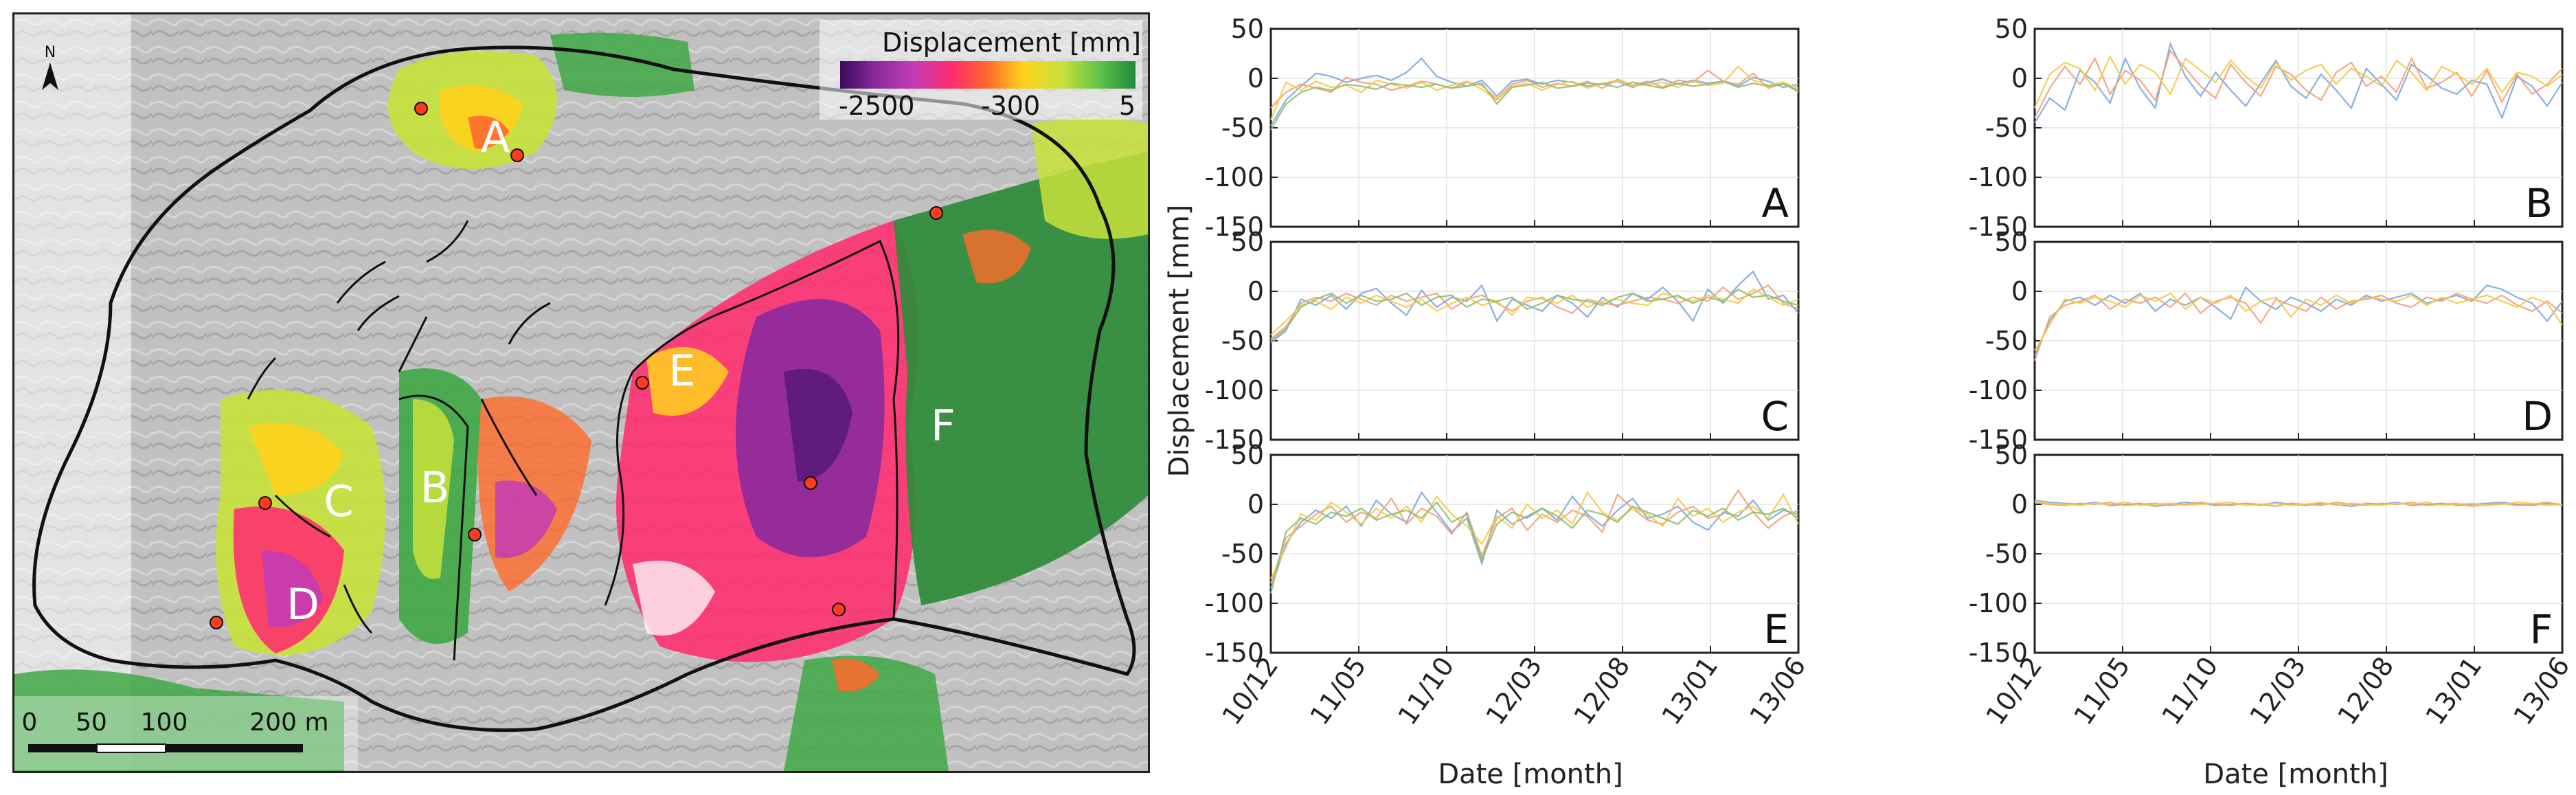 Image resolution: width=2576 pixels, height=795 pixels. I want to click on y-axis-label: Displacement [mm], so click(1179, 341).